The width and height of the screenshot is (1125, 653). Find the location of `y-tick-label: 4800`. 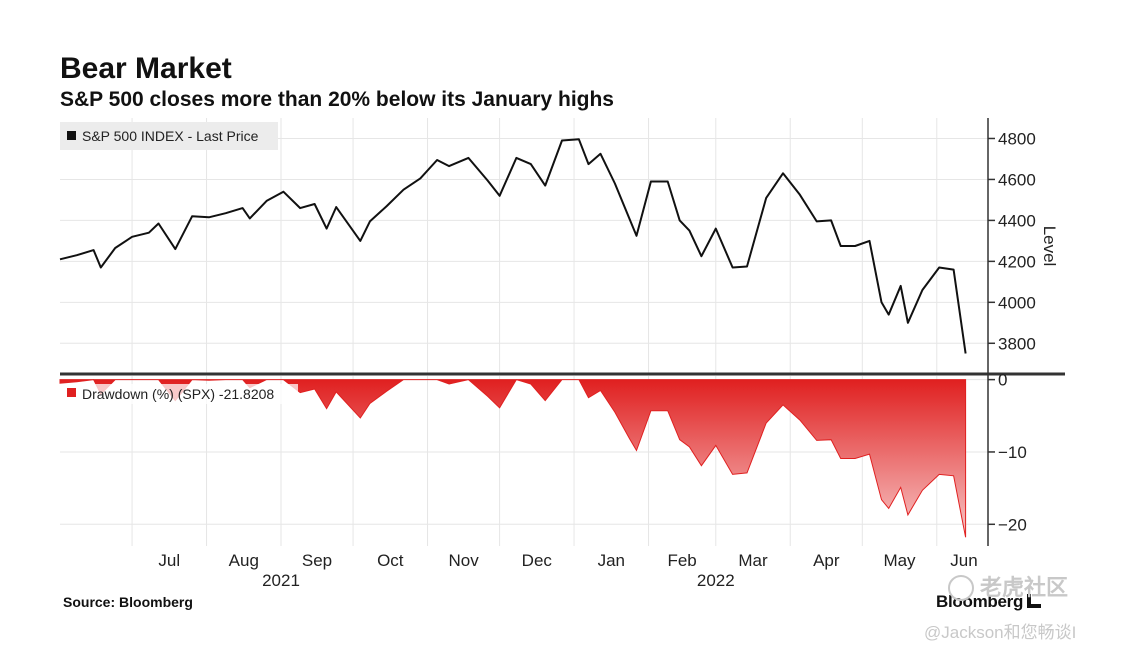

y-tick-label: 4800 is located at coordinates (1017, 138).